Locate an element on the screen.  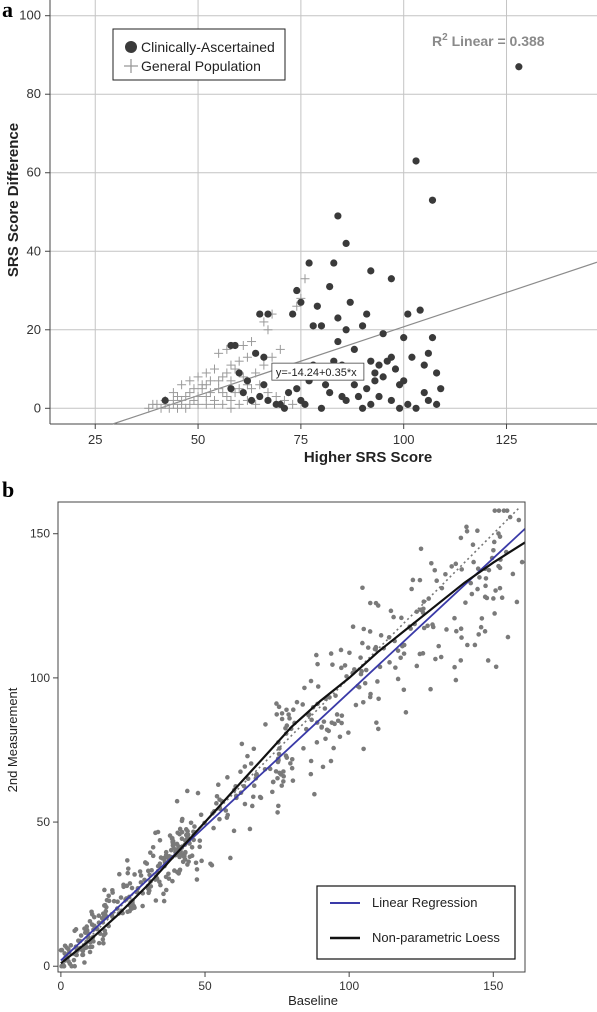
panel-b-legend: Linear Regression Non-parametric Loess is located at coordinates (416, 922).